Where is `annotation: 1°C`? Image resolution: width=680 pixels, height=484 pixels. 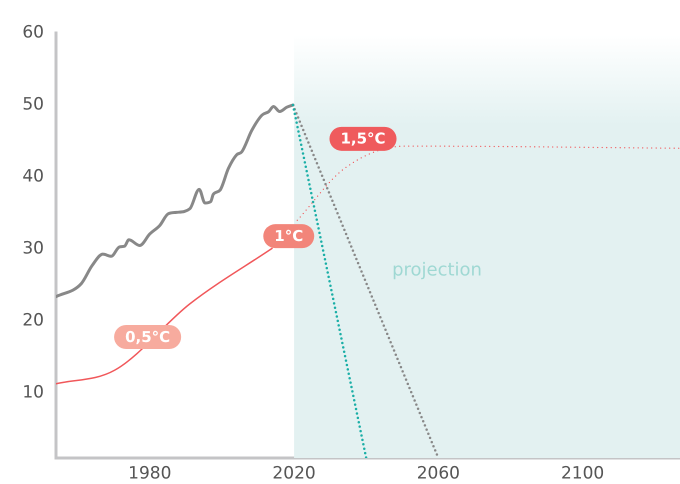
annotation: 1°C is located at coordinates (289, 236).